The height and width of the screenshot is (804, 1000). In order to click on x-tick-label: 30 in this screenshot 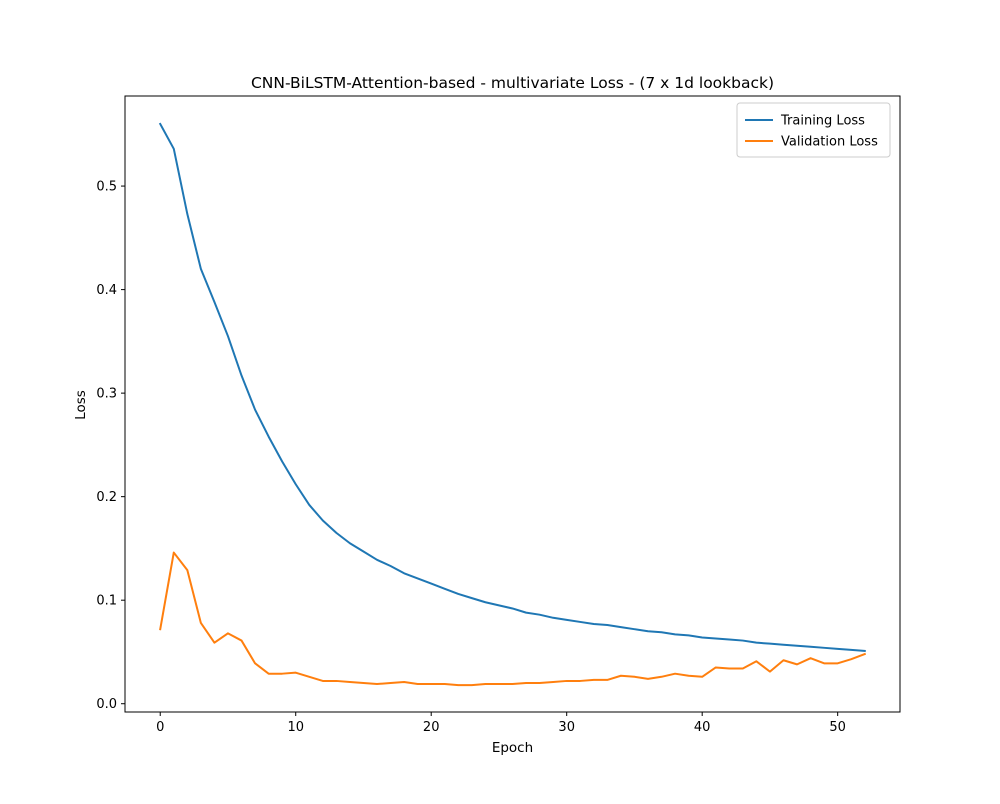, I will do `click(566, 727)`.